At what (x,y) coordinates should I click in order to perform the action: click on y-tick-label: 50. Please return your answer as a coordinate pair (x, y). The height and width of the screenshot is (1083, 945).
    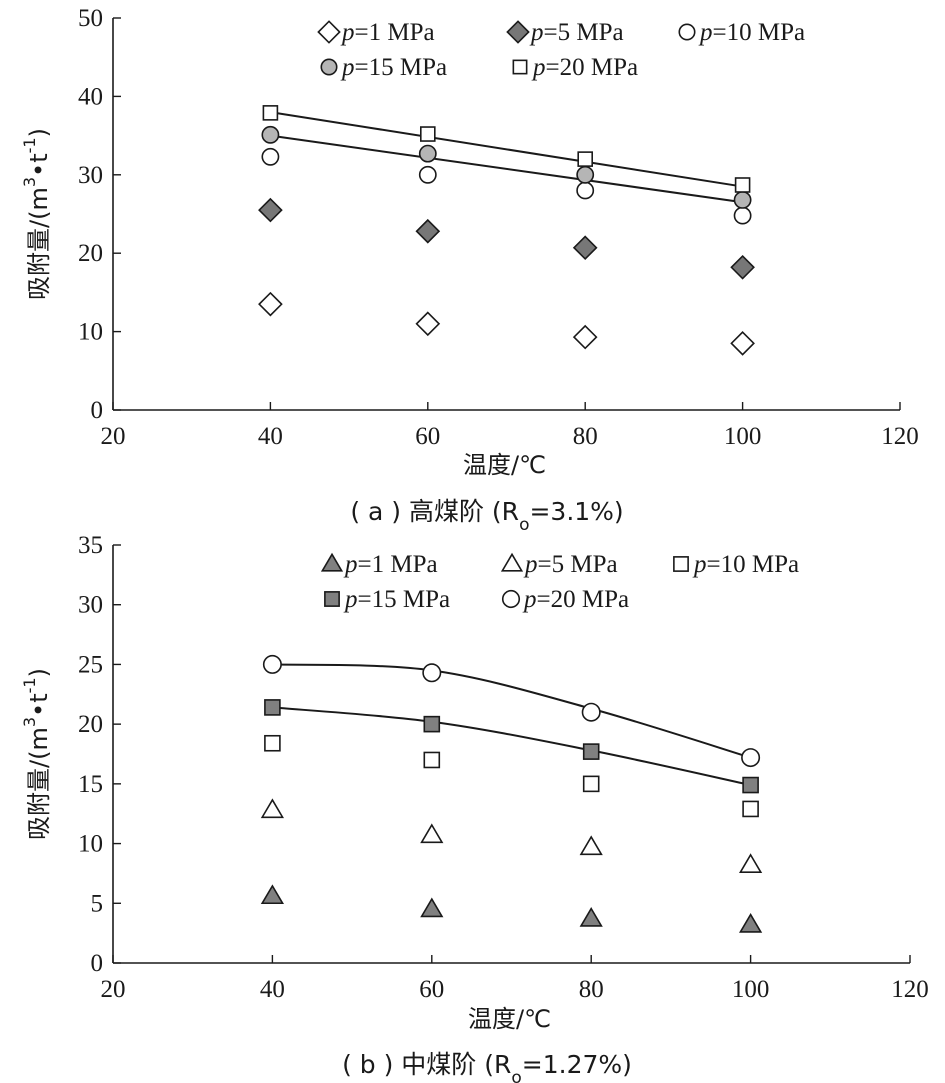
    Looking at the image, I should click on (90, 18).